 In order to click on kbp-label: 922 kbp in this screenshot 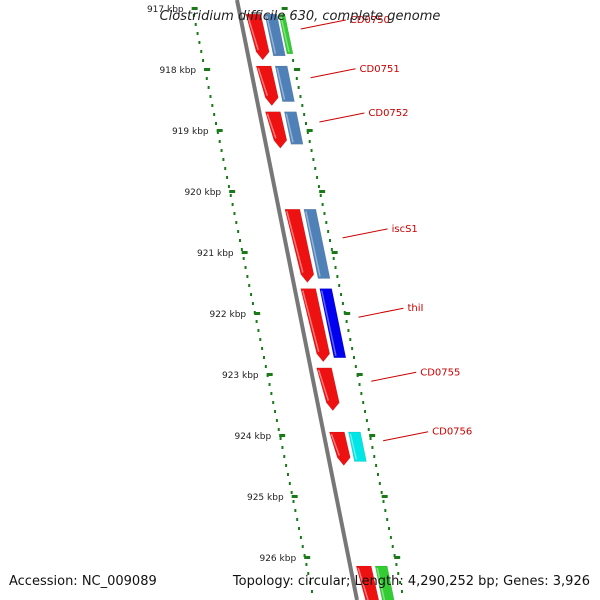, I will do `click(227, 315)`.